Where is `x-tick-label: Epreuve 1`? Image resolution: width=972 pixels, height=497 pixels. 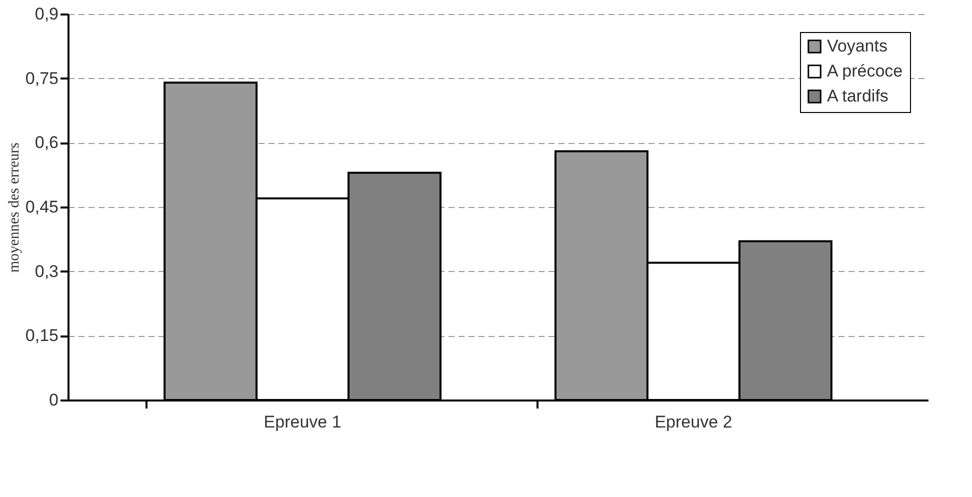 x-tick-label: Epreuve 1 is located at coordinates (303, 422).